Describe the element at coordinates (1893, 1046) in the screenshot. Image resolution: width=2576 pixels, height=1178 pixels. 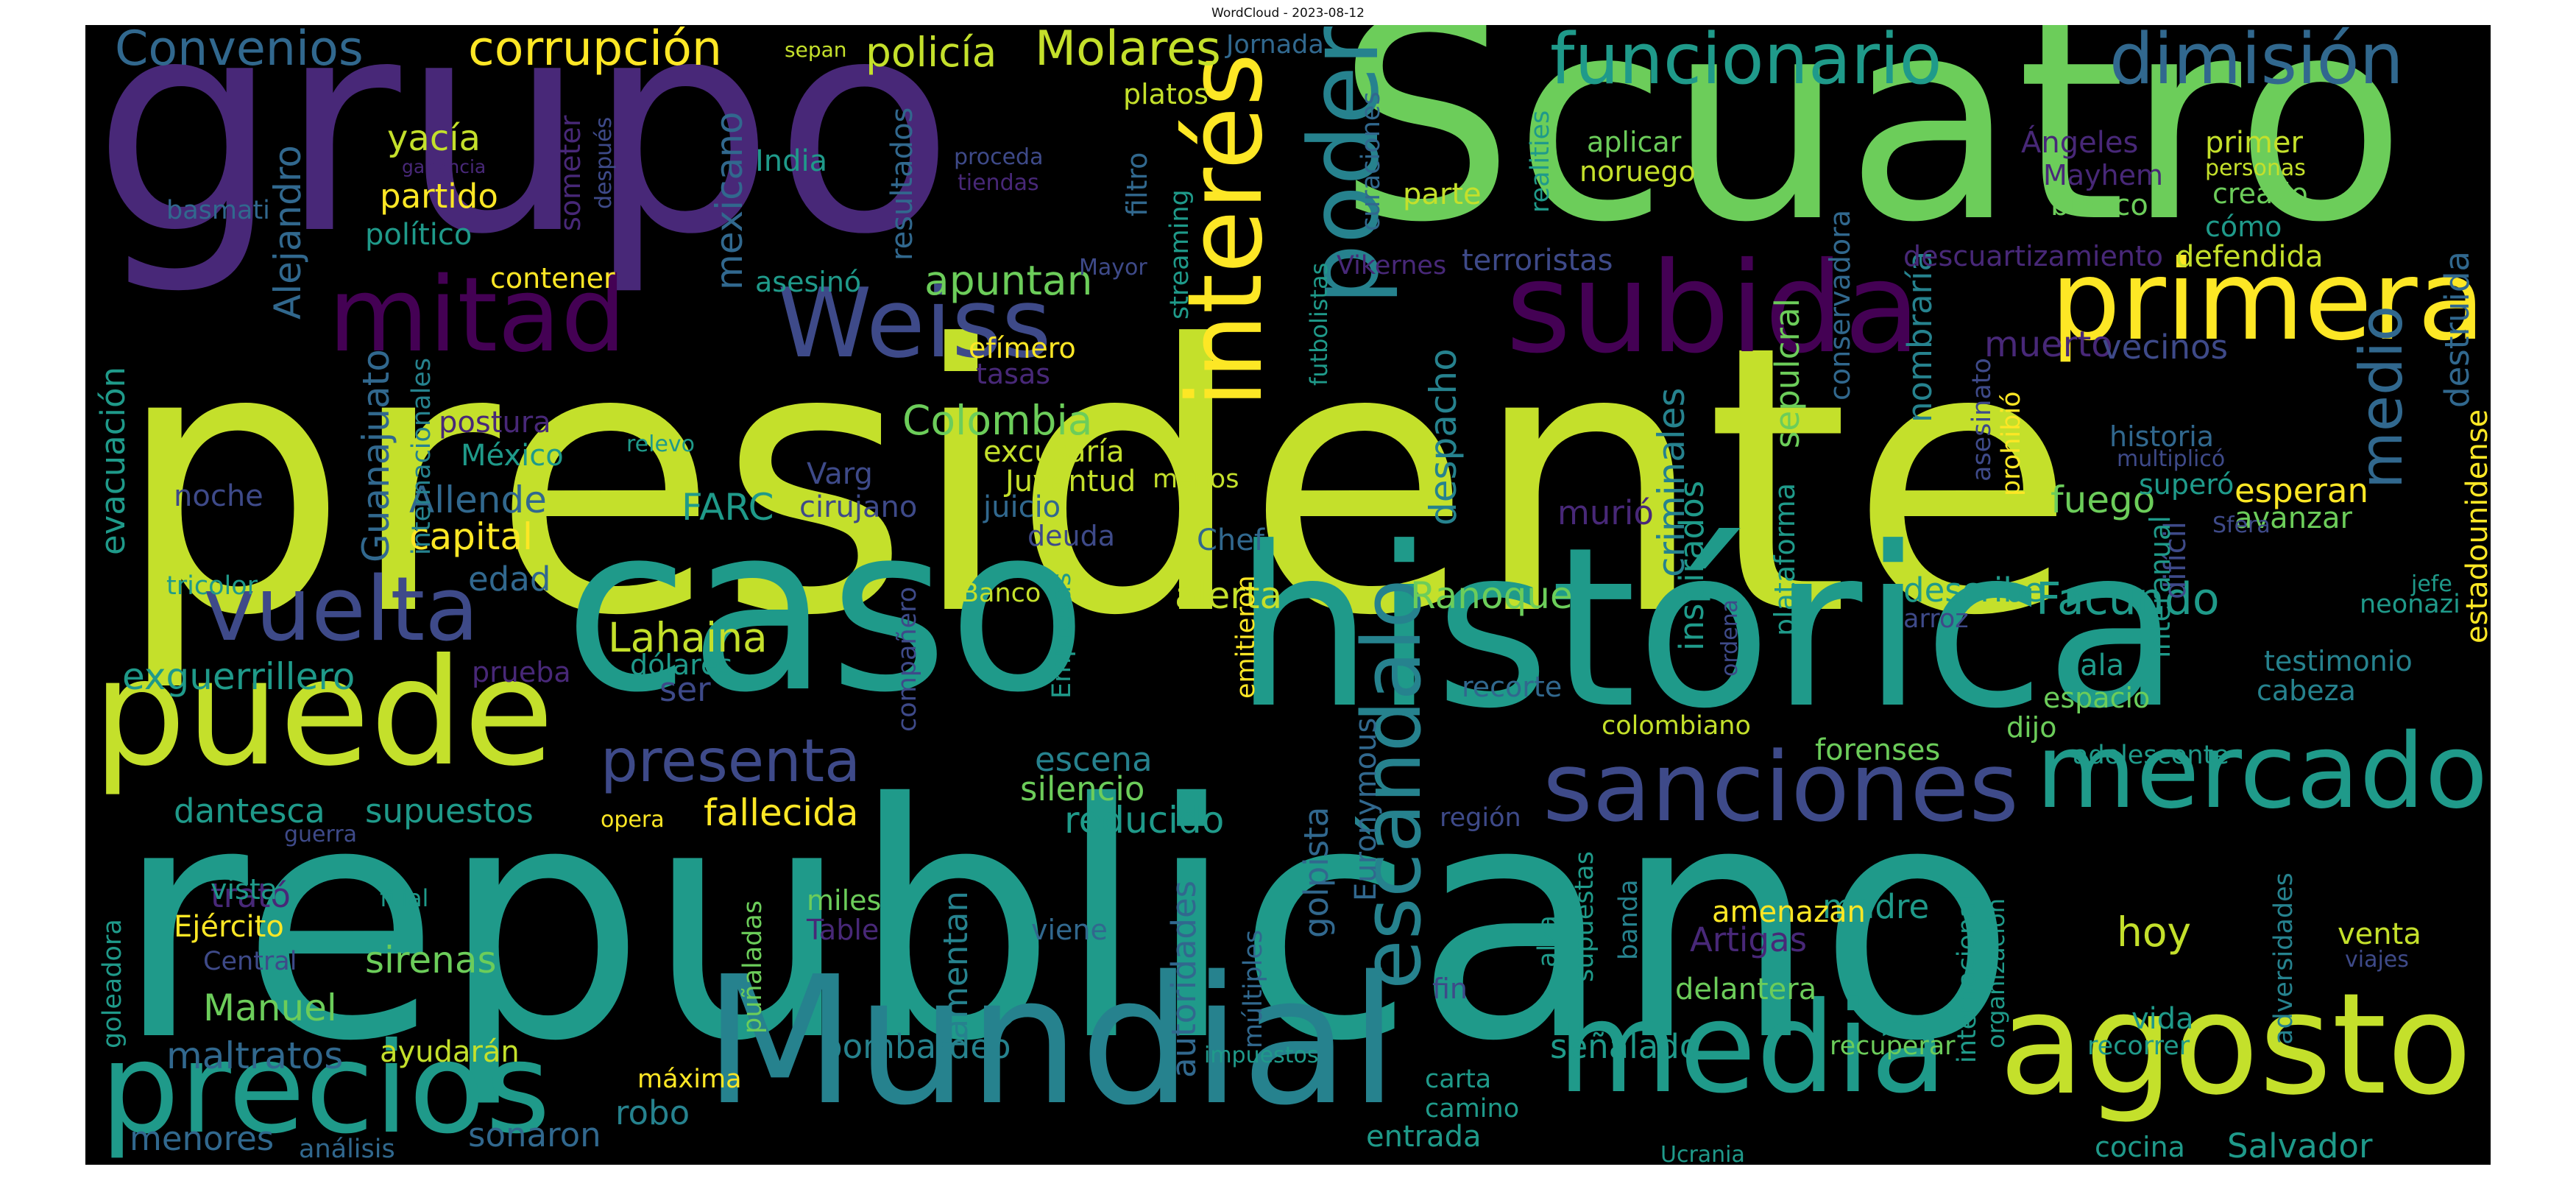
I see `word-recuperar: recuperar` at that location.